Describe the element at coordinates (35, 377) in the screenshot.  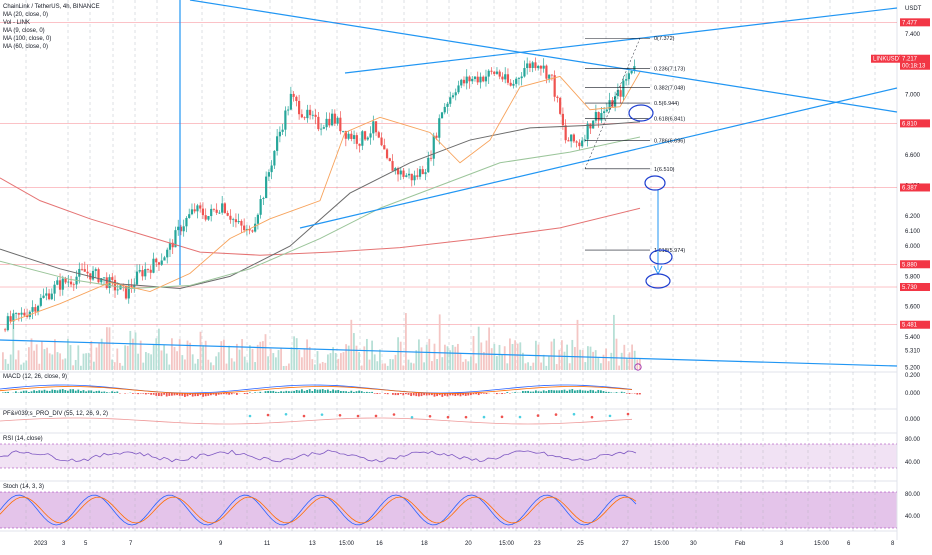
I see `macd-label: MACD (12, 26, close, 9)` at that location.